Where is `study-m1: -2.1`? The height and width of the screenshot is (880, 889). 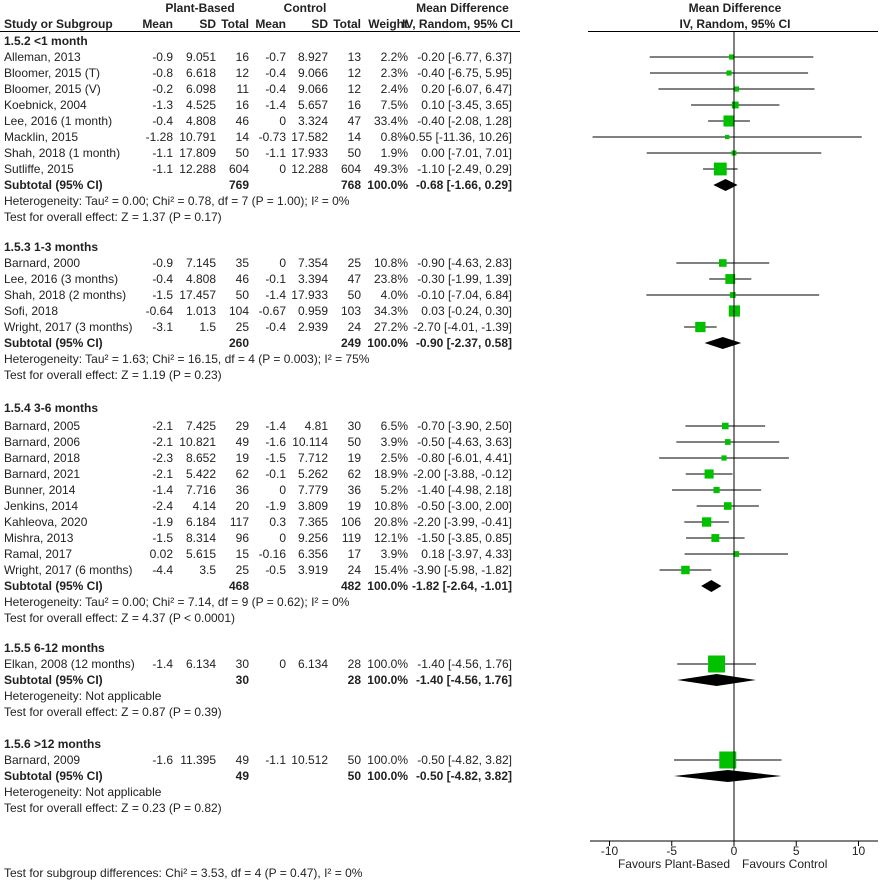 study-m1: -2.1 is located at coordinates (162, 426).